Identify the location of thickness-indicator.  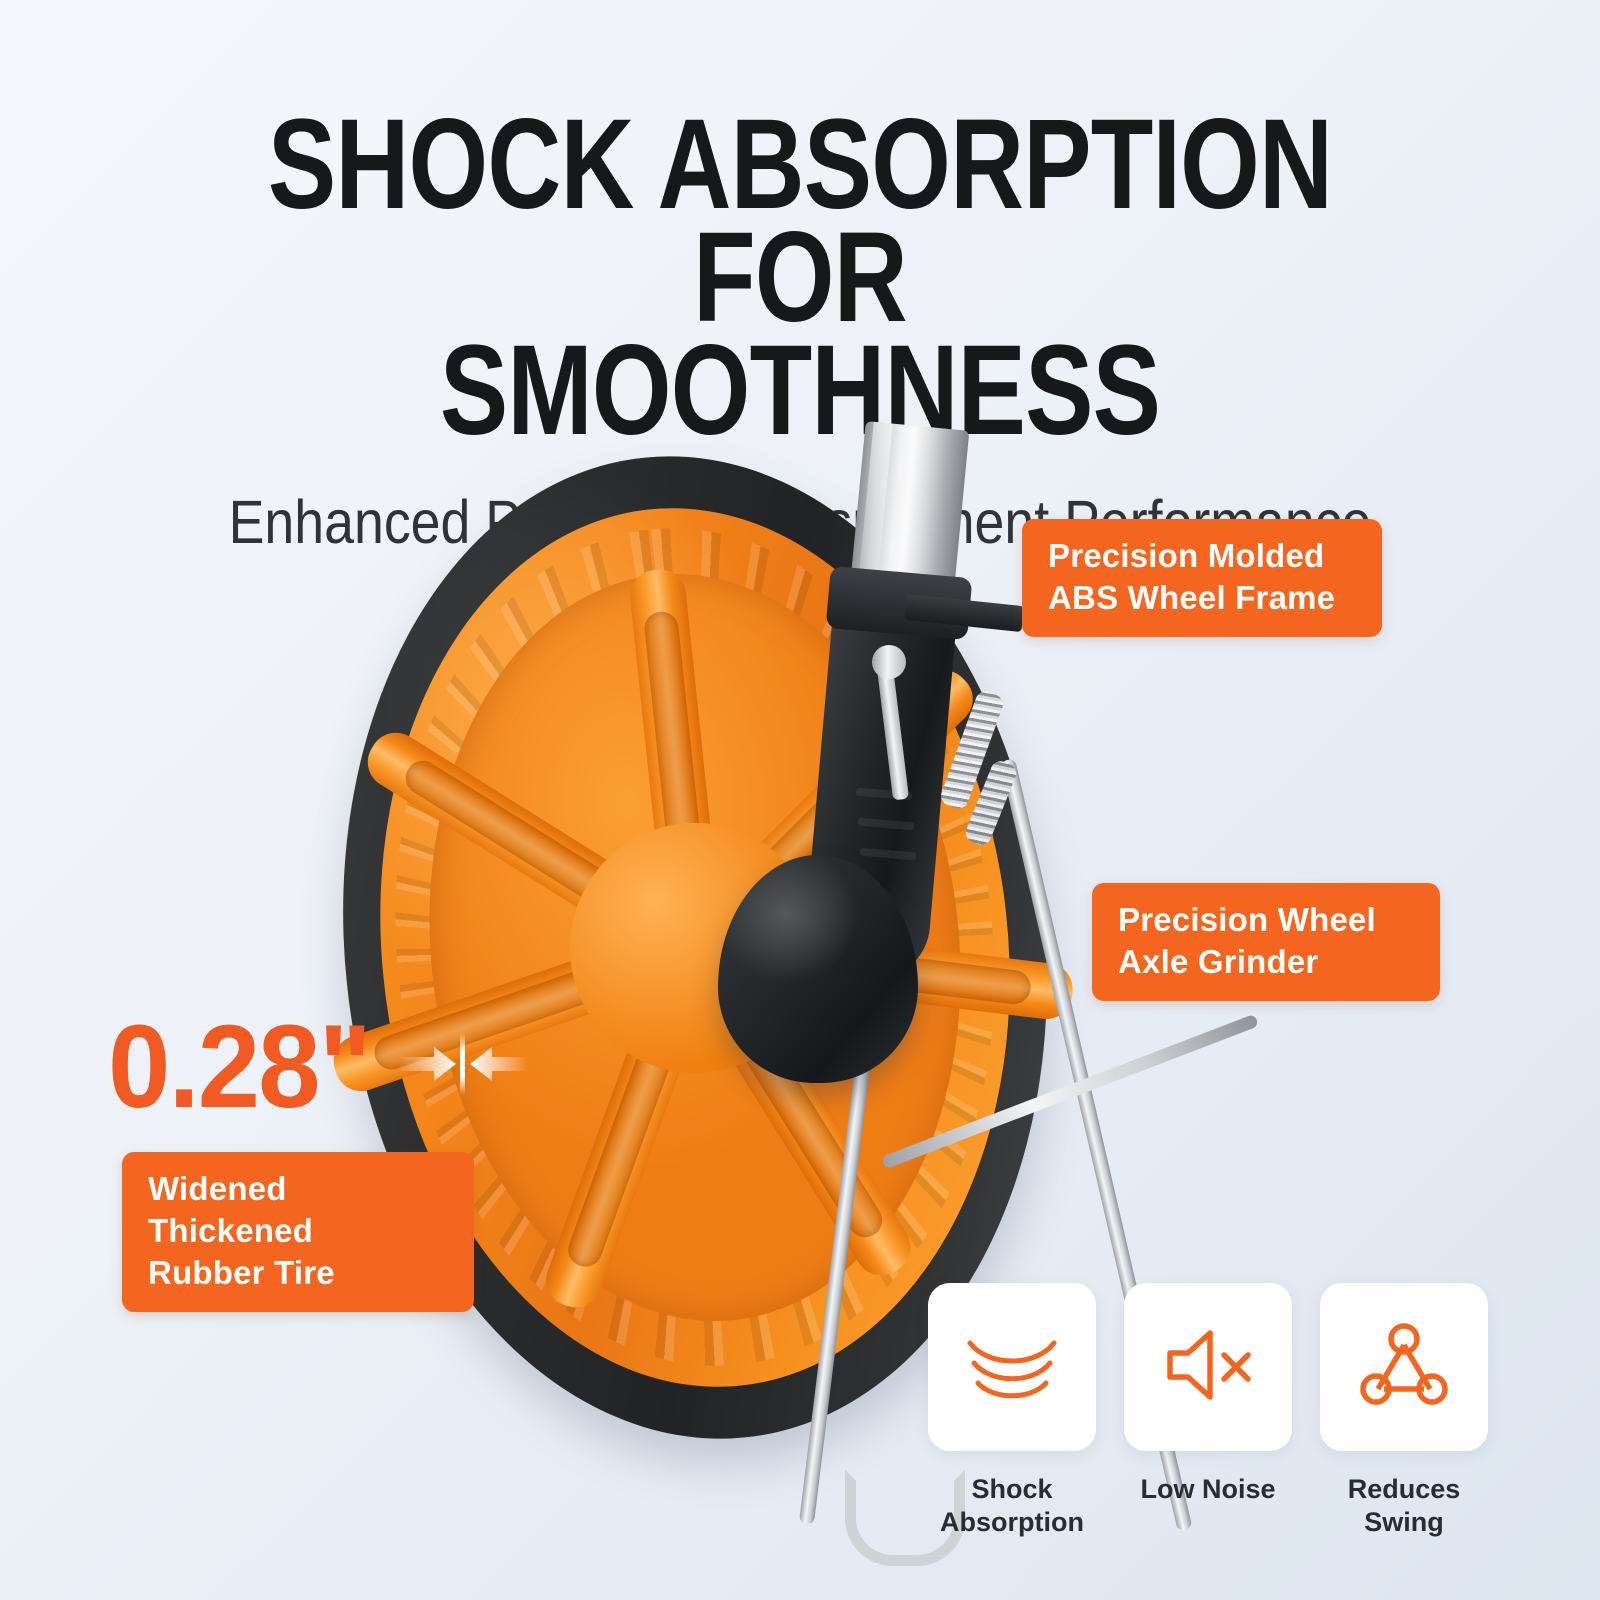
(463, 1064).